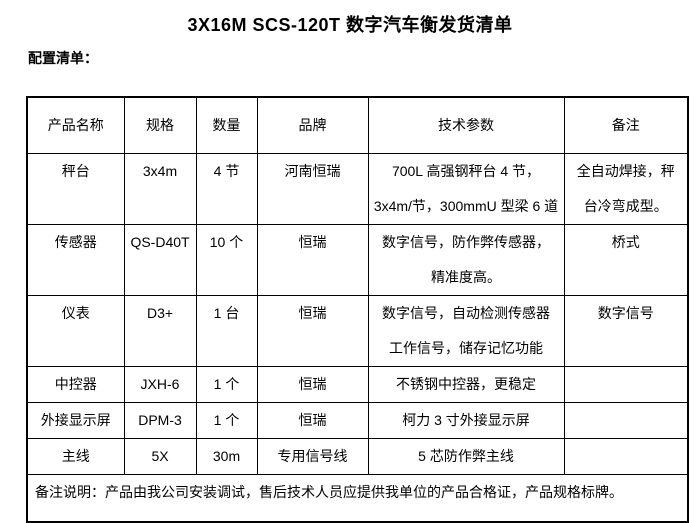 The height and width of the screenshot is (523, 700). I want to click on table-row: 中控器 JXH-6 1 个 恒瑞 不锈钢中控器，更稳定, so click(357, 384).